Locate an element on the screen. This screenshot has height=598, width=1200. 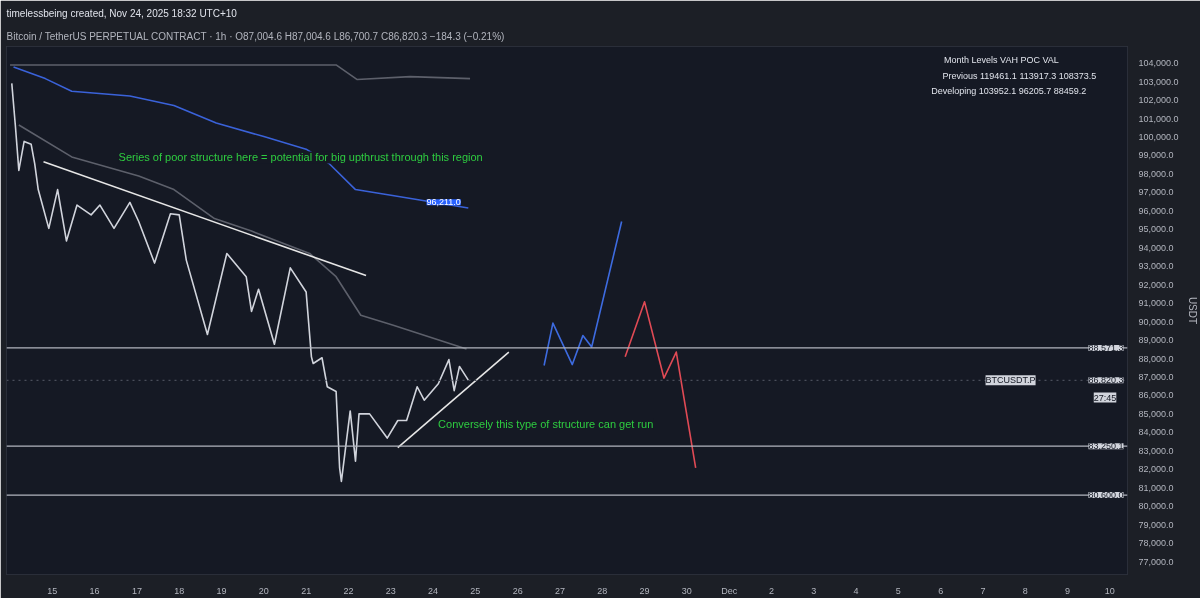
x-tick-label: 6 is located at coordinates (941, 590).